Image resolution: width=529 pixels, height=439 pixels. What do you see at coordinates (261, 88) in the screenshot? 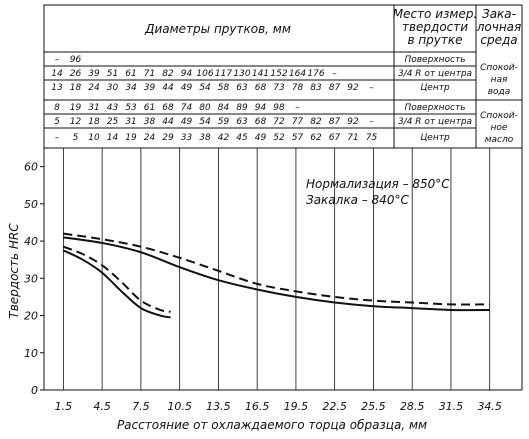
I see `table-cell: 68` at bounding box center [261, 88].